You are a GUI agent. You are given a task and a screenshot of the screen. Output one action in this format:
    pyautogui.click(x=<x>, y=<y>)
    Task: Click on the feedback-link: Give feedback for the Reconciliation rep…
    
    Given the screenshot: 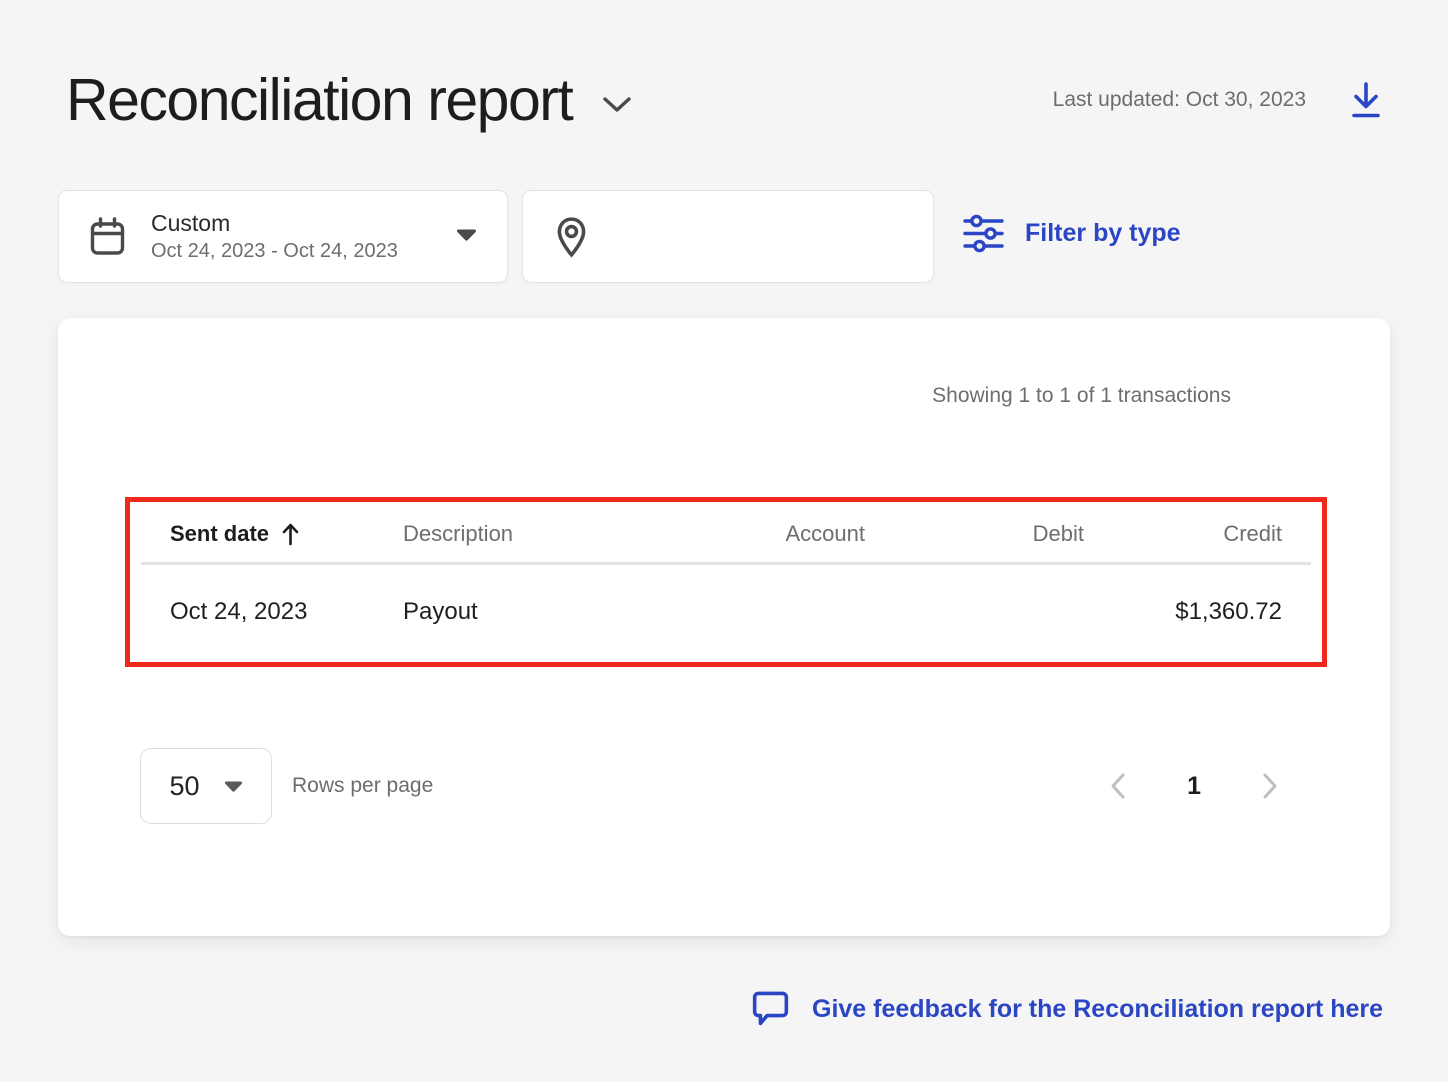 What is the action you would take?
    pyautogui.click(x=1066, y=1009)
    